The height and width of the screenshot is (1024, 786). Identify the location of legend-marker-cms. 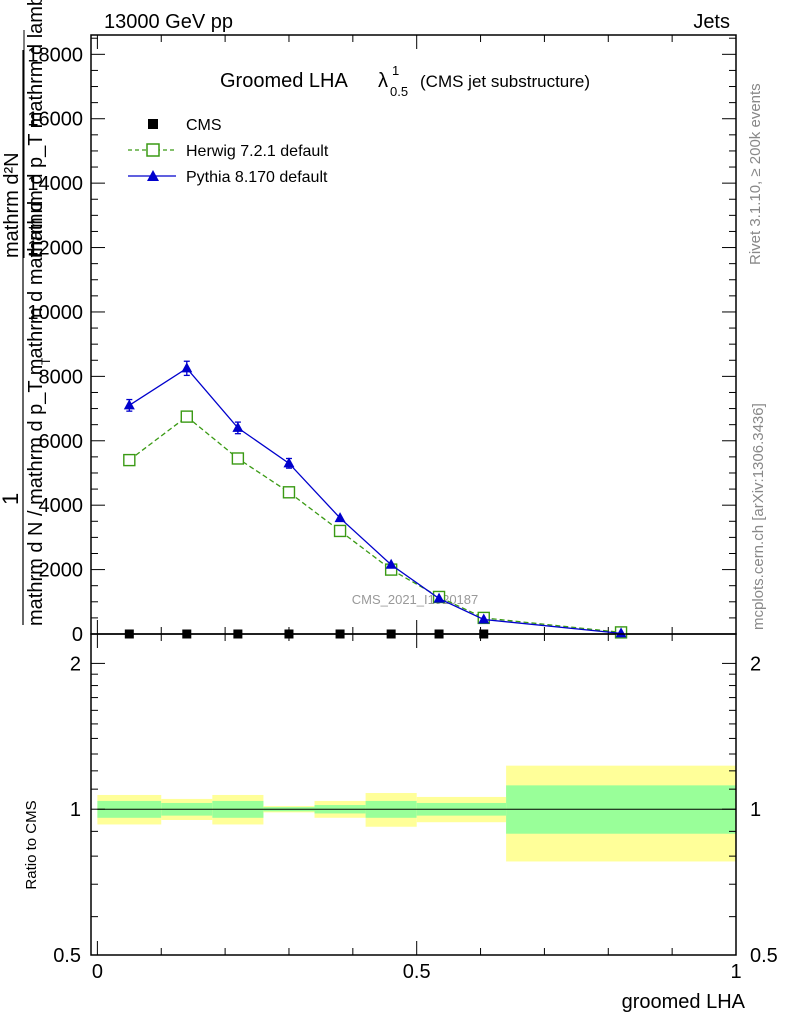
(153, 124).